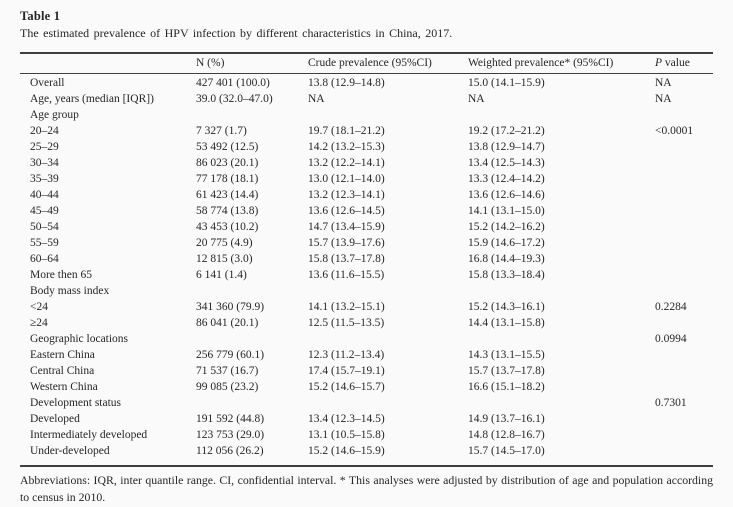 The image size is (733, 507). What do you see at coordinates (506, 259) in the screenshot?
I see `cell-weighted-prevalence: 16.8 (14.4–19.3)` at bounding box center [506, 259].